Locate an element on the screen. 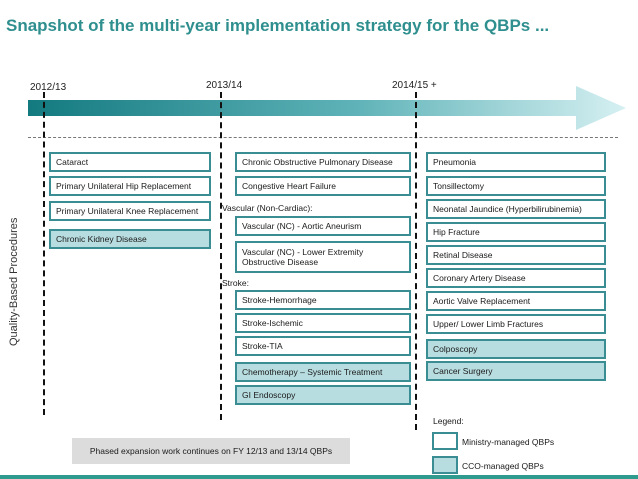 This screenshot has width=638, height=479. qbp-box-gi-endoscopy: GI Endoscopy is located at coordinates (323, 395).